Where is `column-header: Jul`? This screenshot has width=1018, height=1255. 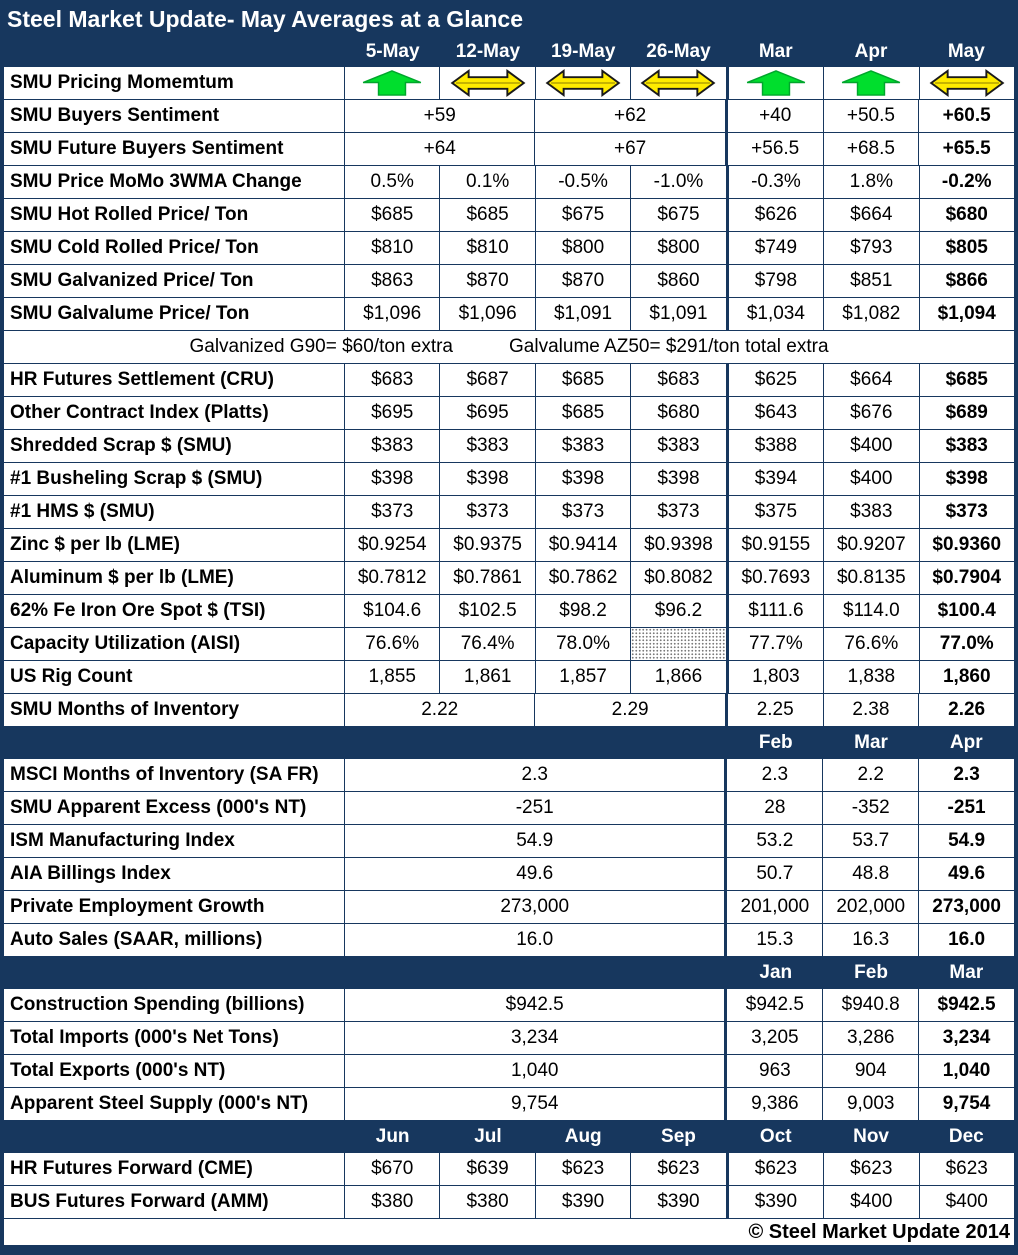
column-header: Jul is located at coordinates (488, 1136).